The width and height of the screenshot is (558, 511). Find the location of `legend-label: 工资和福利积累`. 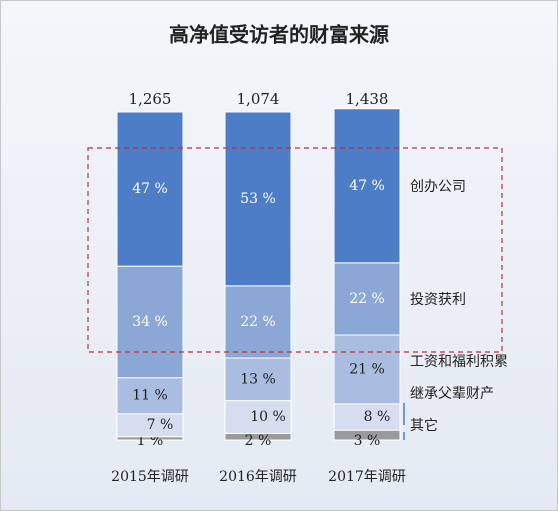

legend-label: 工资和福利积累 is located at coordinates (459, 362).